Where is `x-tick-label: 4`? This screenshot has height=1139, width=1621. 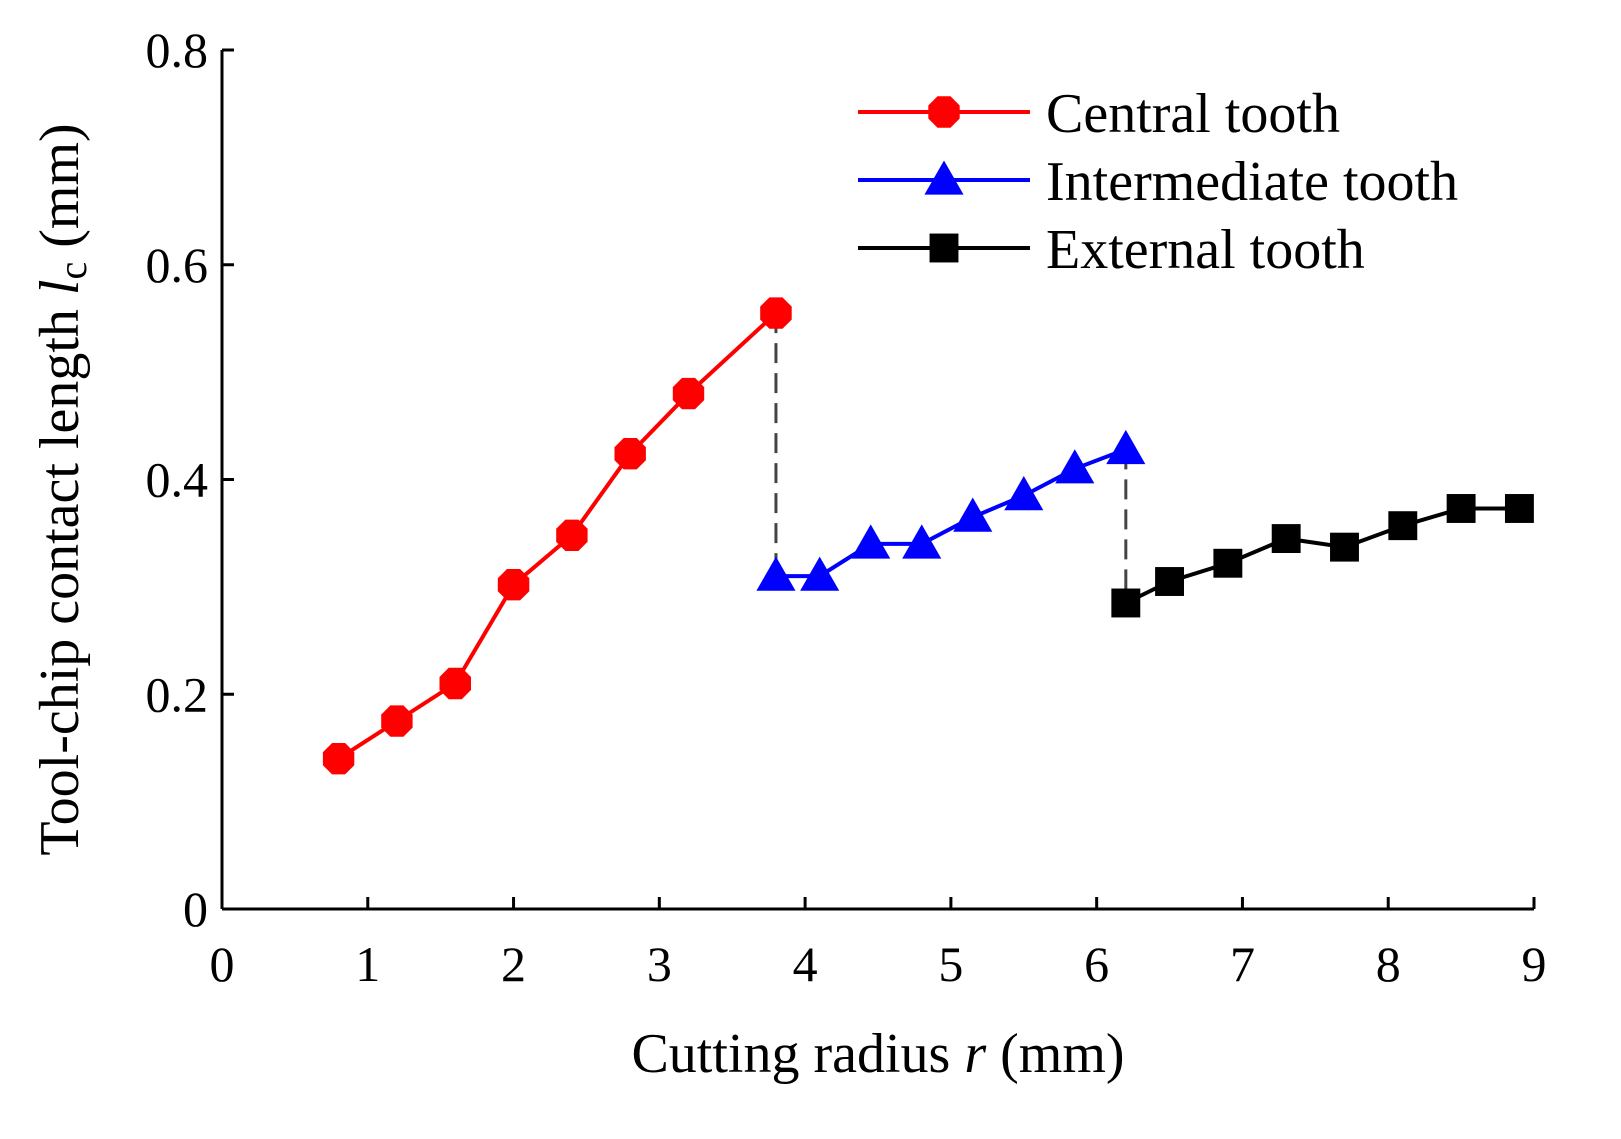 x-tick-label: 4 is located at coordinates (805, 964).